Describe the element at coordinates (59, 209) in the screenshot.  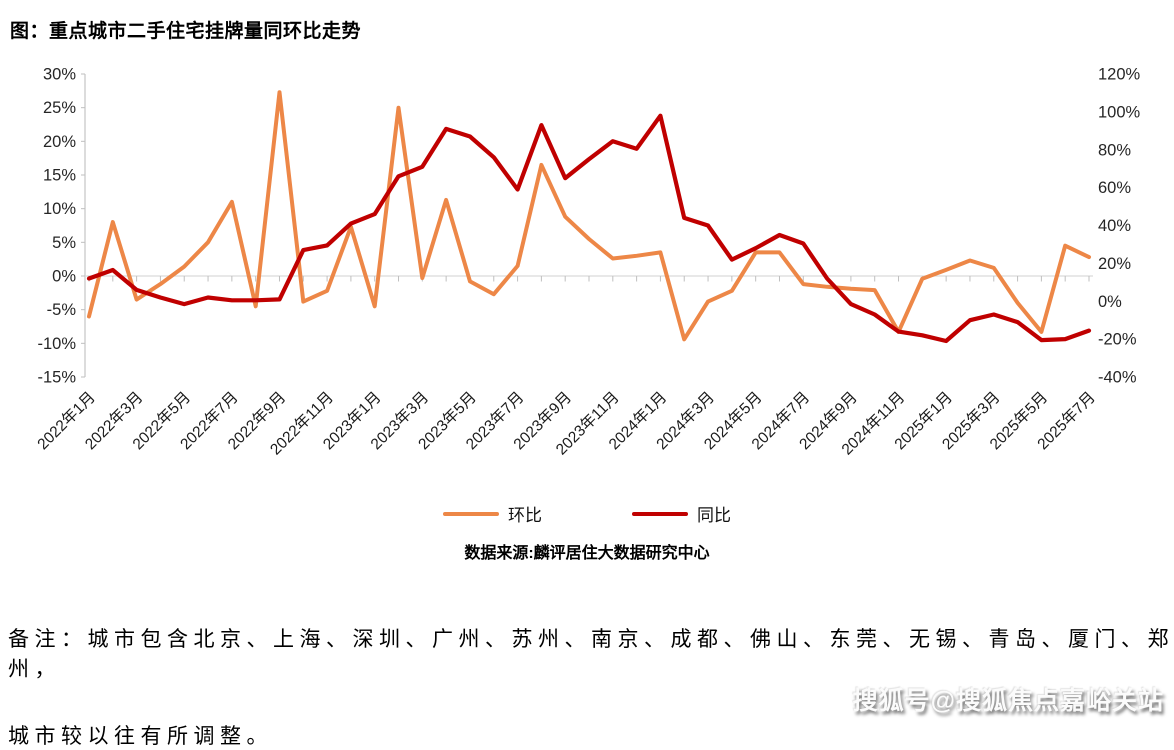
I see `y-axis-tick-label-left: 10%` at that location.